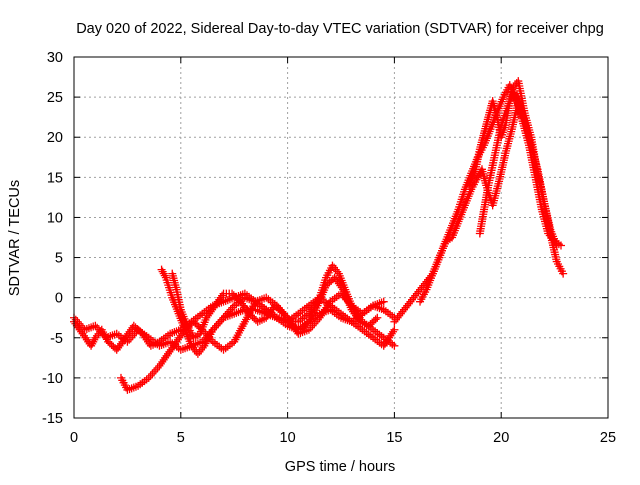 Image resolution: width=640 pixels, height=485 pixels. What do you see at coordinates (181, 438) in the screenshot?
I see `x-tick-label: 5` at bounding box center [181, 438].